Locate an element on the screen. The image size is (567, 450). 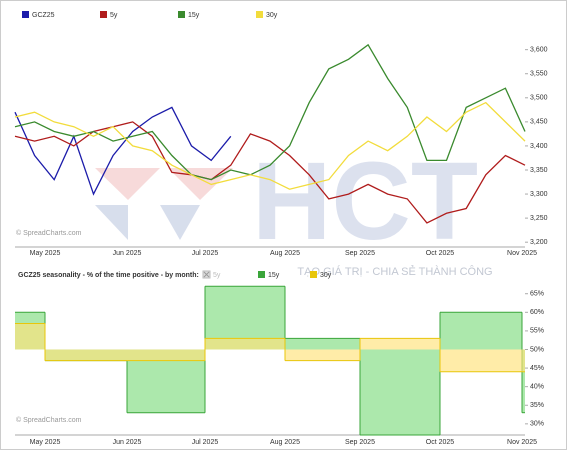
y-tick-label: 30% is located at coordinates (537, 424).